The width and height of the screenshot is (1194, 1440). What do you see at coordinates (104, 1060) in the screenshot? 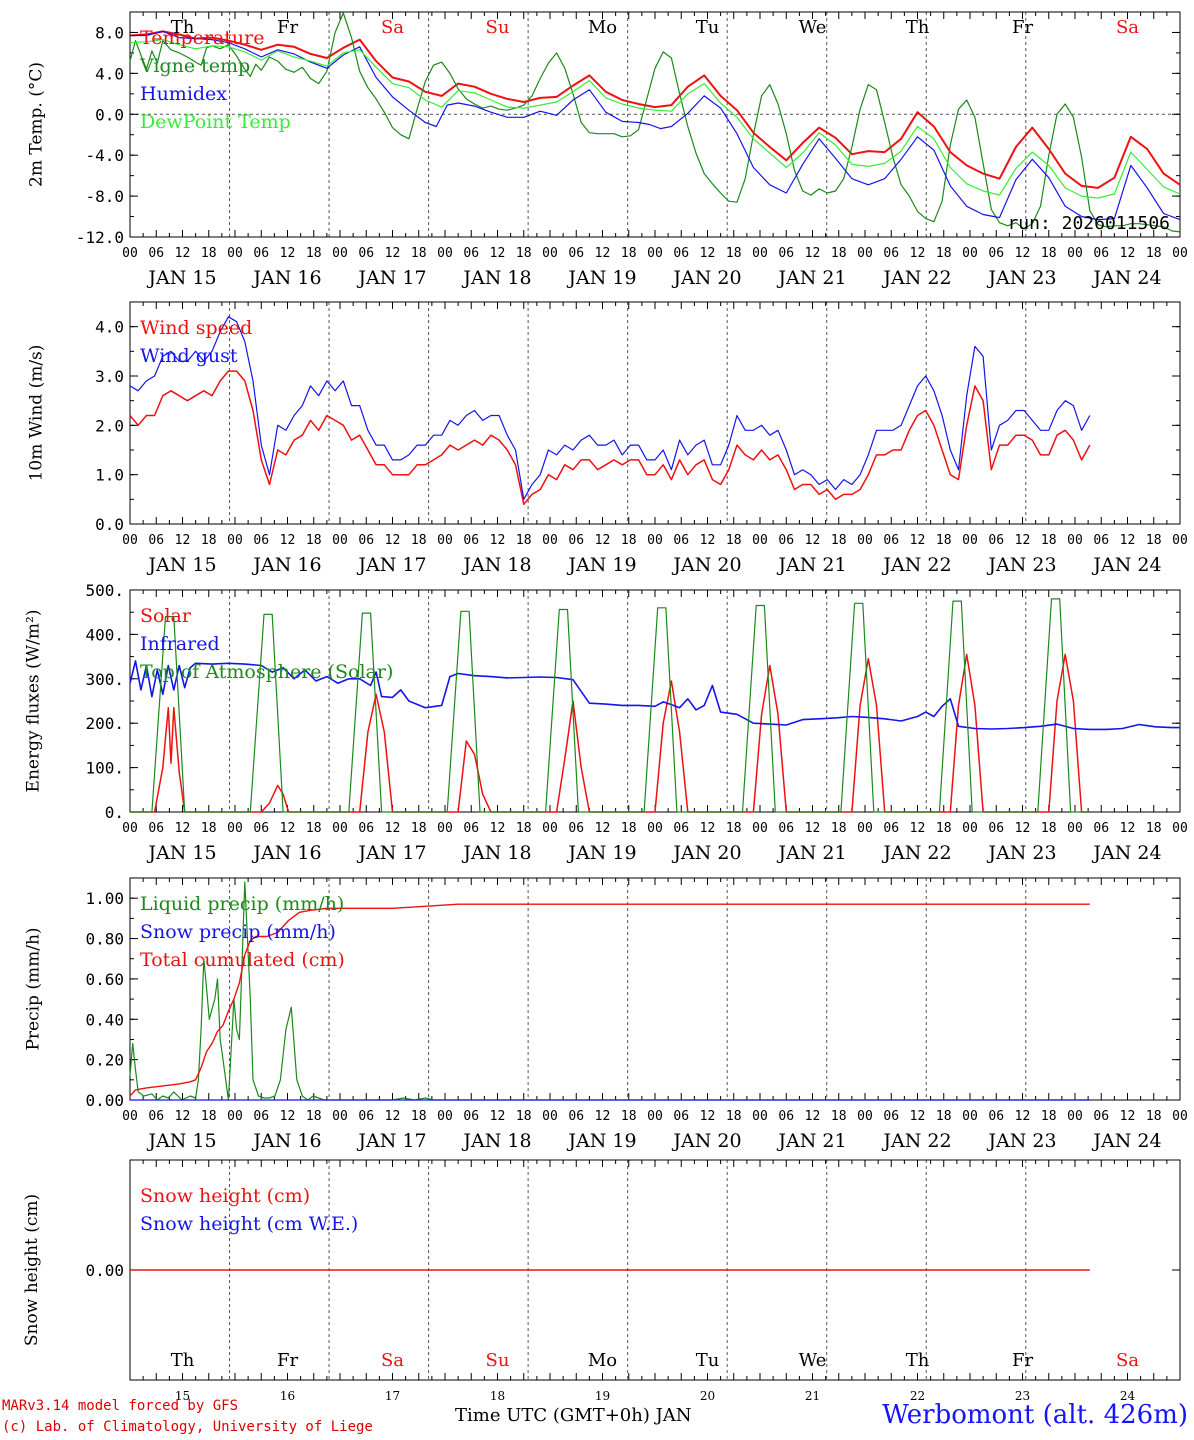
I see `y-tick-label: 0.20` at bounding box center [104, 1060].